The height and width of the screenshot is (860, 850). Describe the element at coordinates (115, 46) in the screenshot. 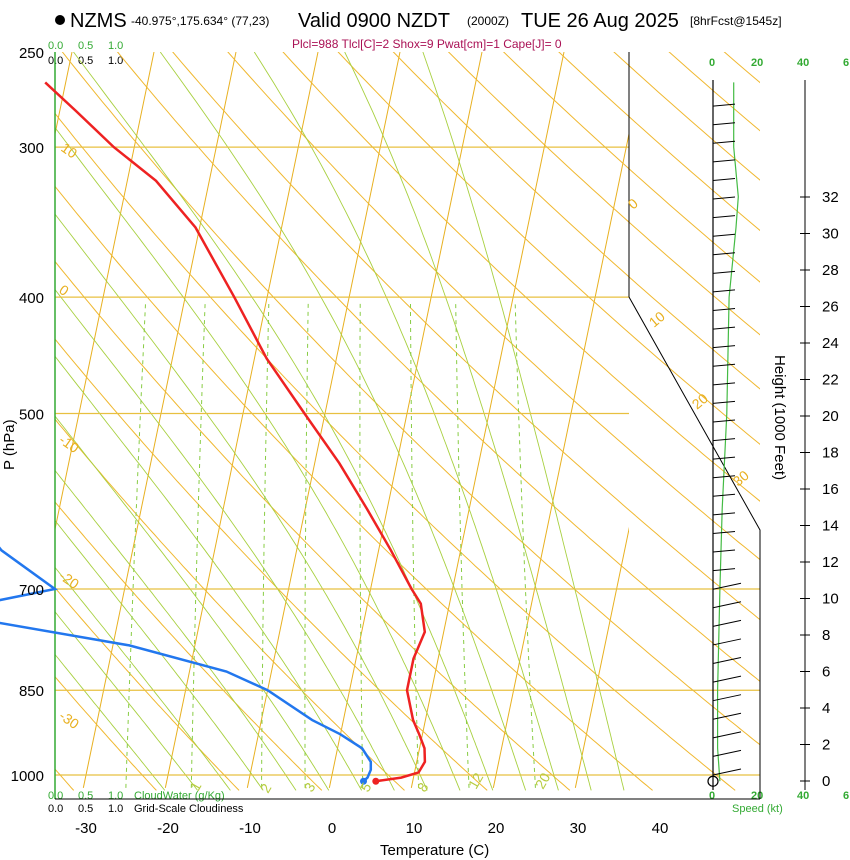

I see `cloud-top-green-2: 1.0` at that location.